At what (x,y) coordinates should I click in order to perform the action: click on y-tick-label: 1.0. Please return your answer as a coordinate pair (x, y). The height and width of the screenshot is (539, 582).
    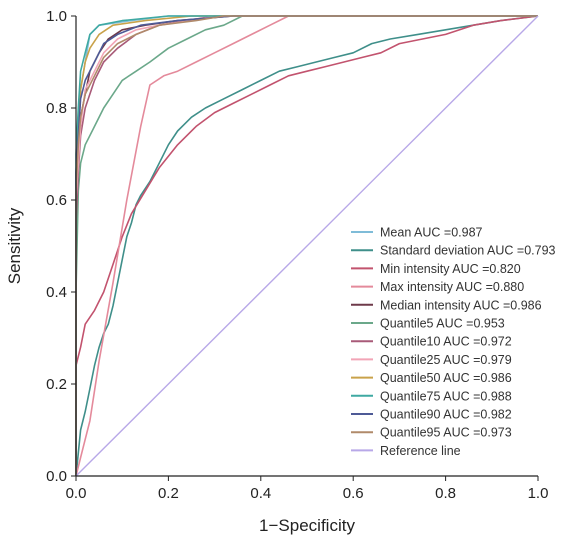
    Looking at the image, I should click on (56, 16).